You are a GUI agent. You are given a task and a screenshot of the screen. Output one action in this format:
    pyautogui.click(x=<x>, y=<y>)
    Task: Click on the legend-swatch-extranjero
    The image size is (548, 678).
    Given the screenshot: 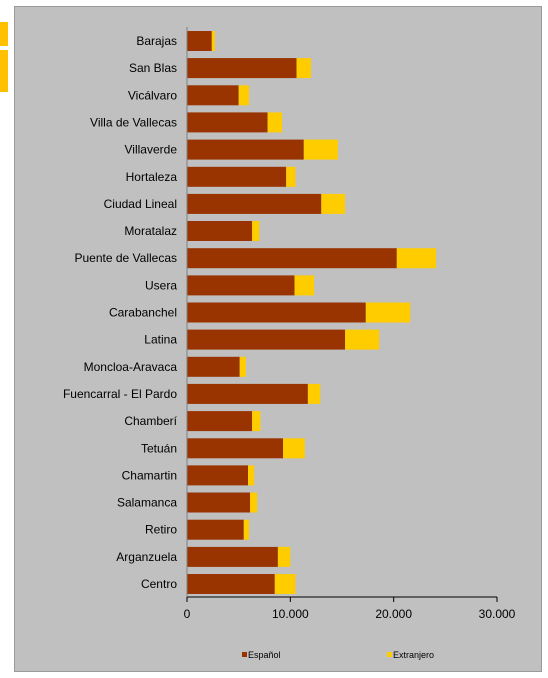 What is the action you would take?
    pyautogui.click(x=389, y=654)
    